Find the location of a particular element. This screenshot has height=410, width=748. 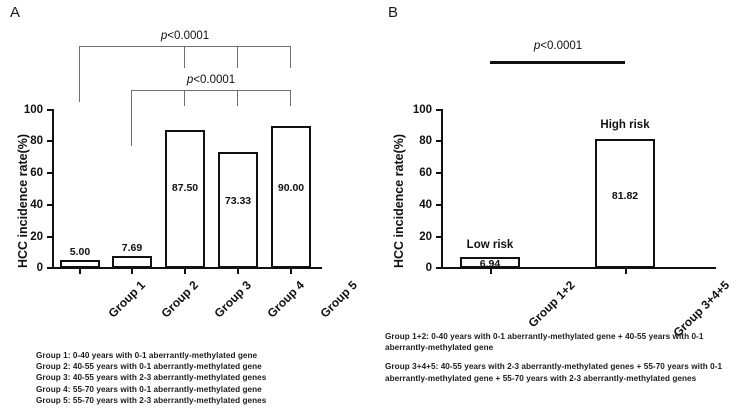

p-rest-top: <0.0001 is located at coordinates (188, 36).